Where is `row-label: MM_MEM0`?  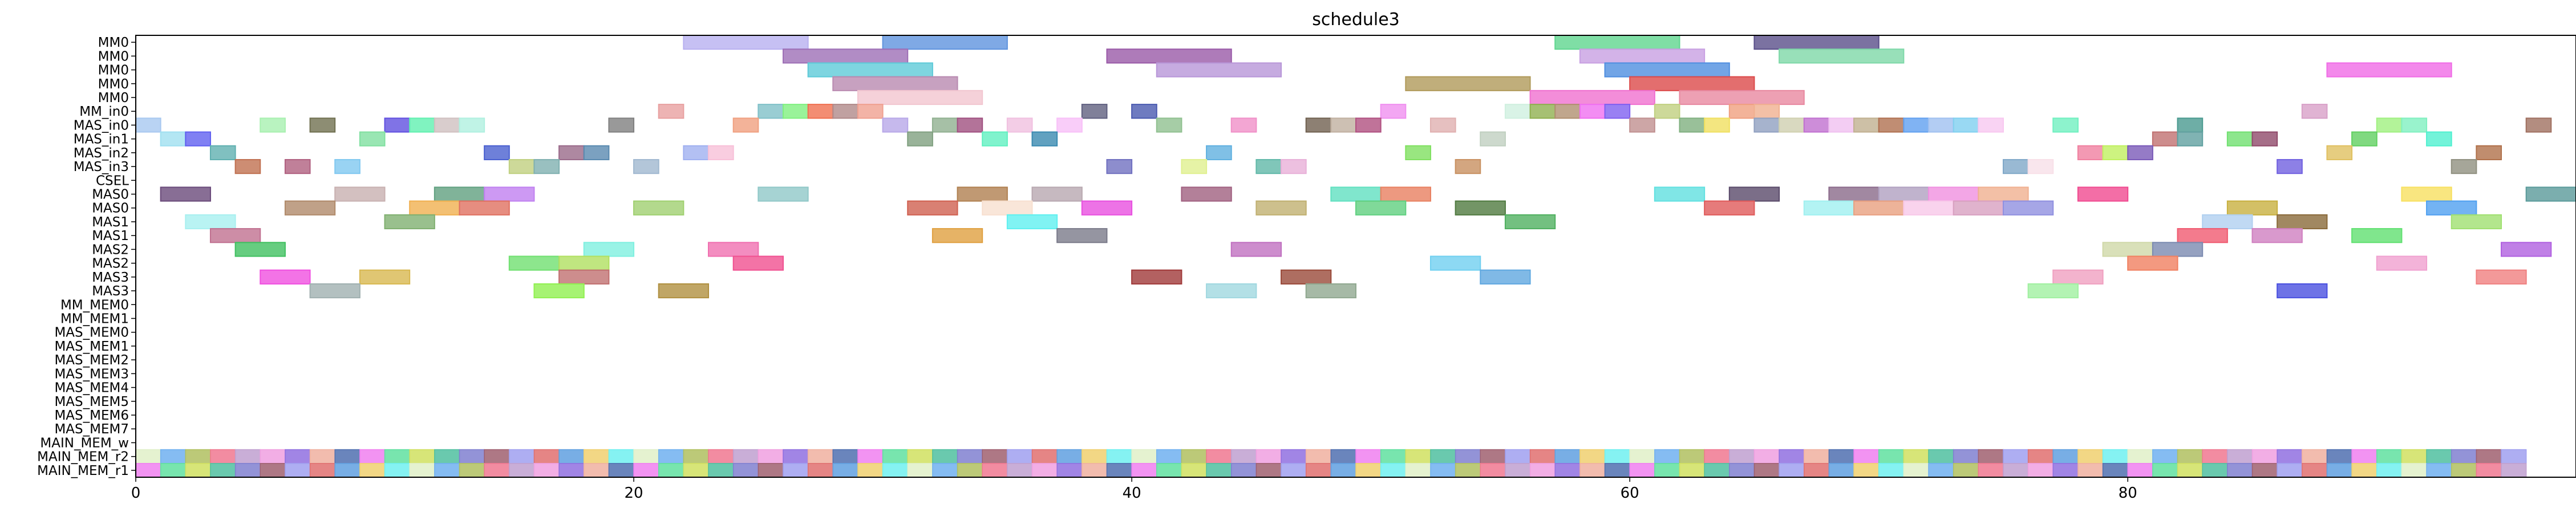 row-label: MM_MEM0 is located at coordinates (94, 305).